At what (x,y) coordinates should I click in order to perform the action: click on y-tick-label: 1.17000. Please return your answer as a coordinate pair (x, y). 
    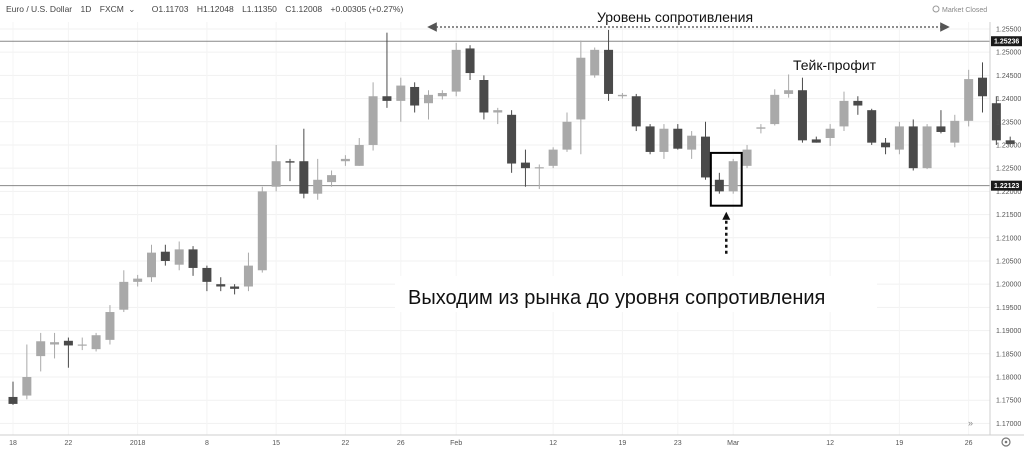
    Looking at the image, I should click on (1008, 424).